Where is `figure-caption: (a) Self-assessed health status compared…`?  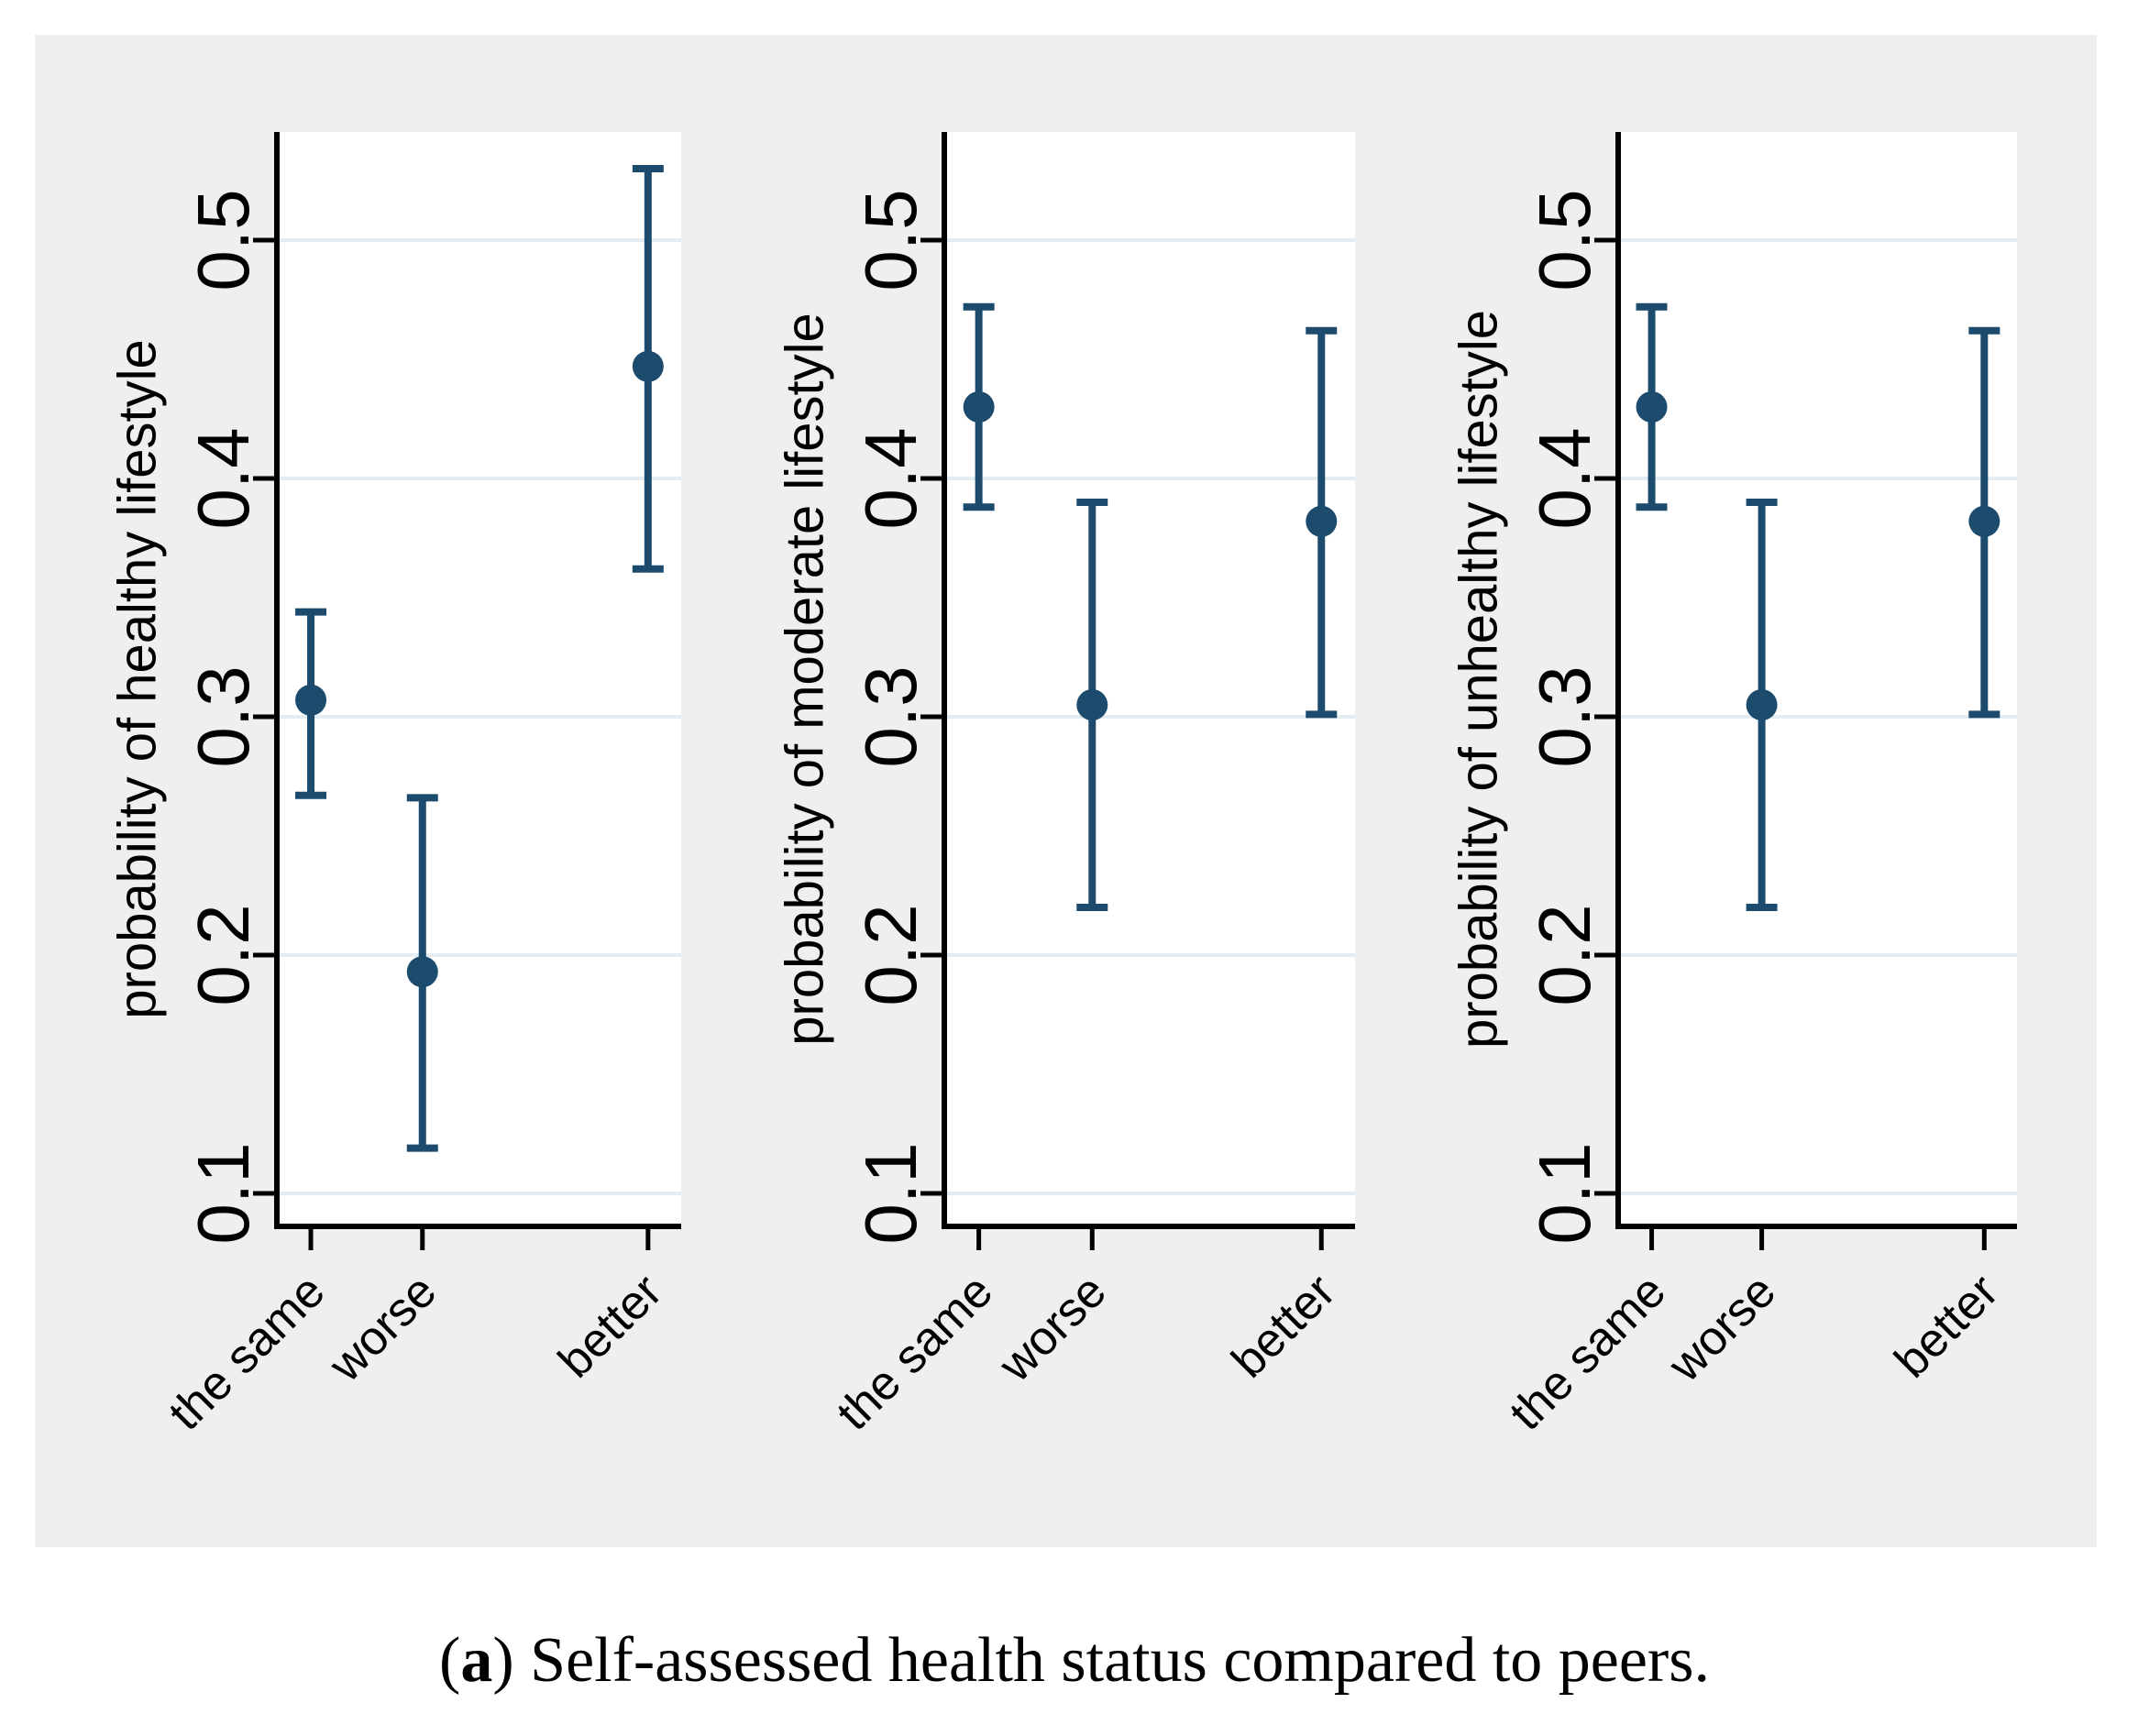 figure-caption: (a) Self-assessed health status compared… is located at coordinates (1074, 1661).